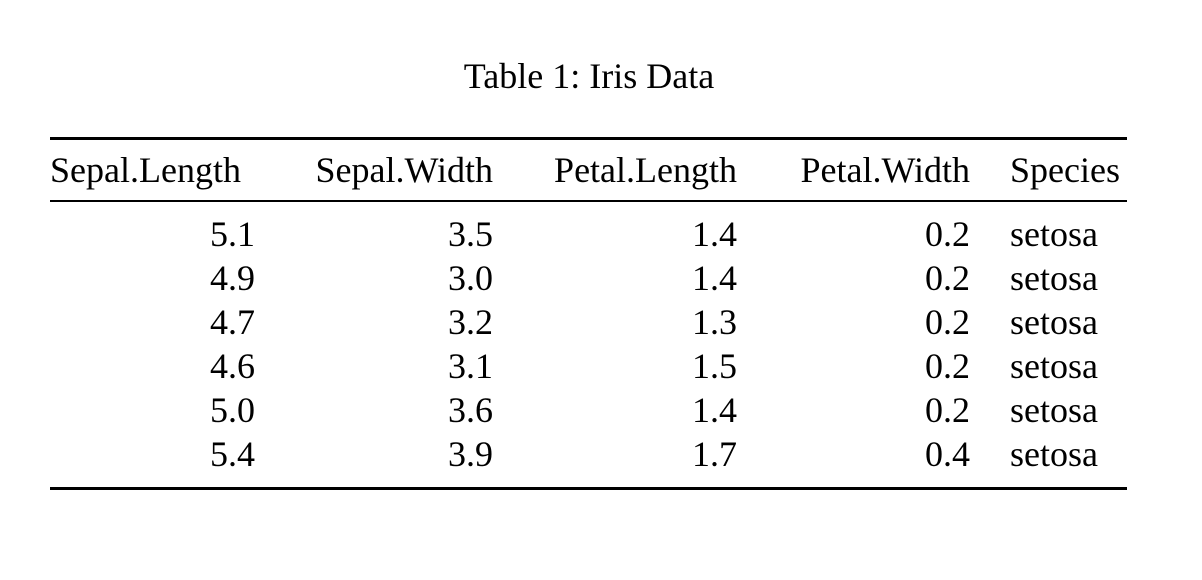 This screenshot has width=1202, height=580. Describe the element at coordinates (588, 278) in the screenshot. I see `table-row: 4.9 3.0 1.4 0.2 setosa` at that location.